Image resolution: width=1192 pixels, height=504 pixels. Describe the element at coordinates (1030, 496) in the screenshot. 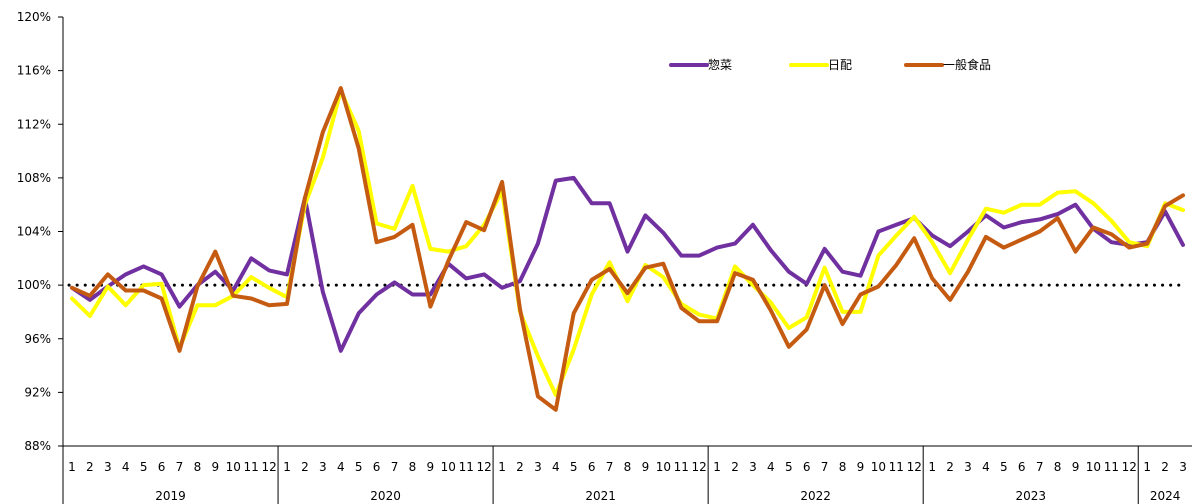

I see `year-label: 2023` at that location.